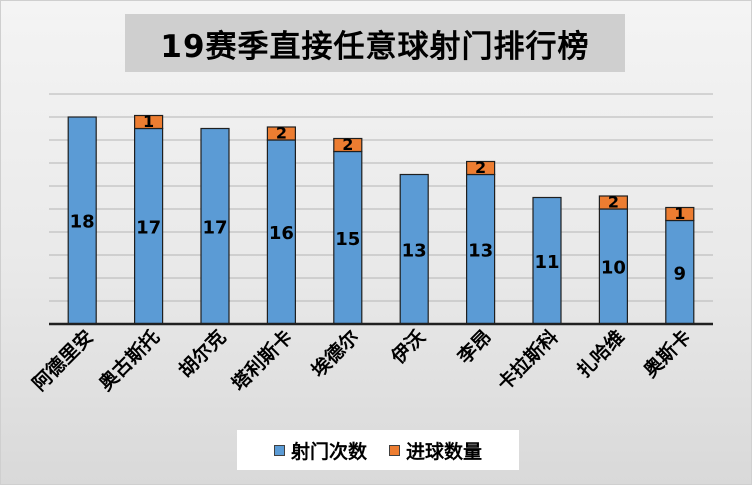 The height and width of the screenshot is (486, 752). What do you see at coordinates (328, 451) in the screenshot?
I see `legend-label-shots: 射门次数` at bounding box center [328, 451].